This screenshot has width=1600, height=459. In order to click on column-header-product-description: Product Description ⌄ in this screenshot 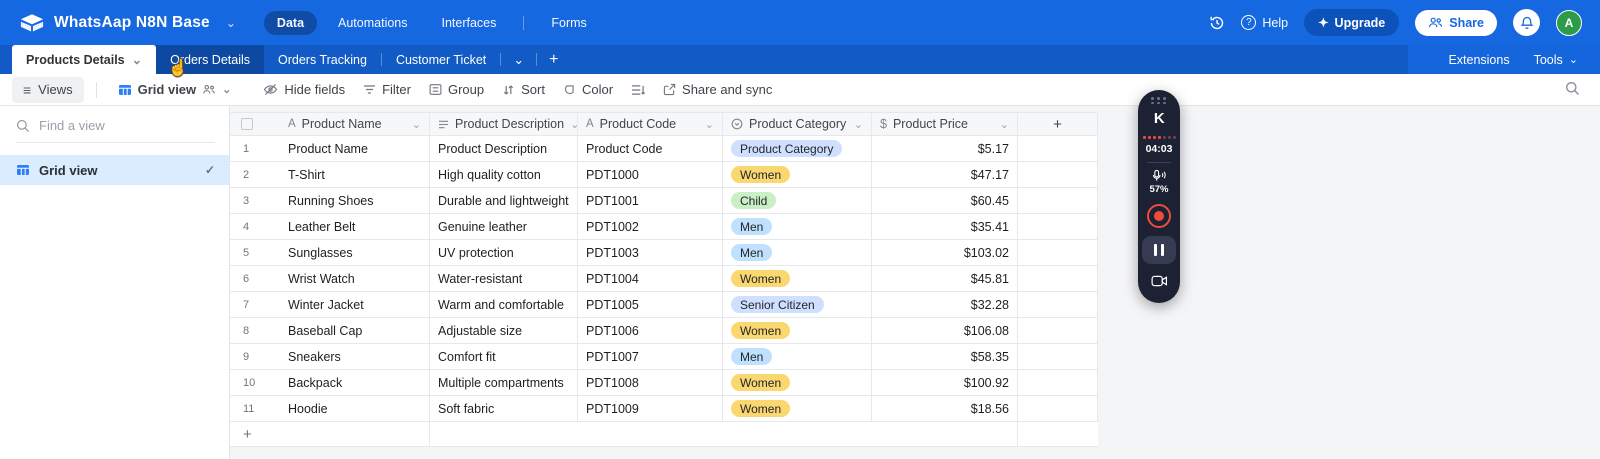, I will do `click(504, 124)`.